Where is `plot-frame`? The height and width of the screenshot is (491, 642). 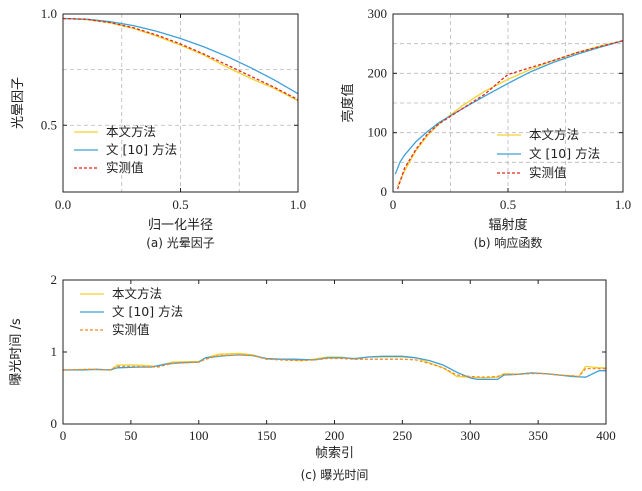 plot-frame is located at coordinates (180, 103).